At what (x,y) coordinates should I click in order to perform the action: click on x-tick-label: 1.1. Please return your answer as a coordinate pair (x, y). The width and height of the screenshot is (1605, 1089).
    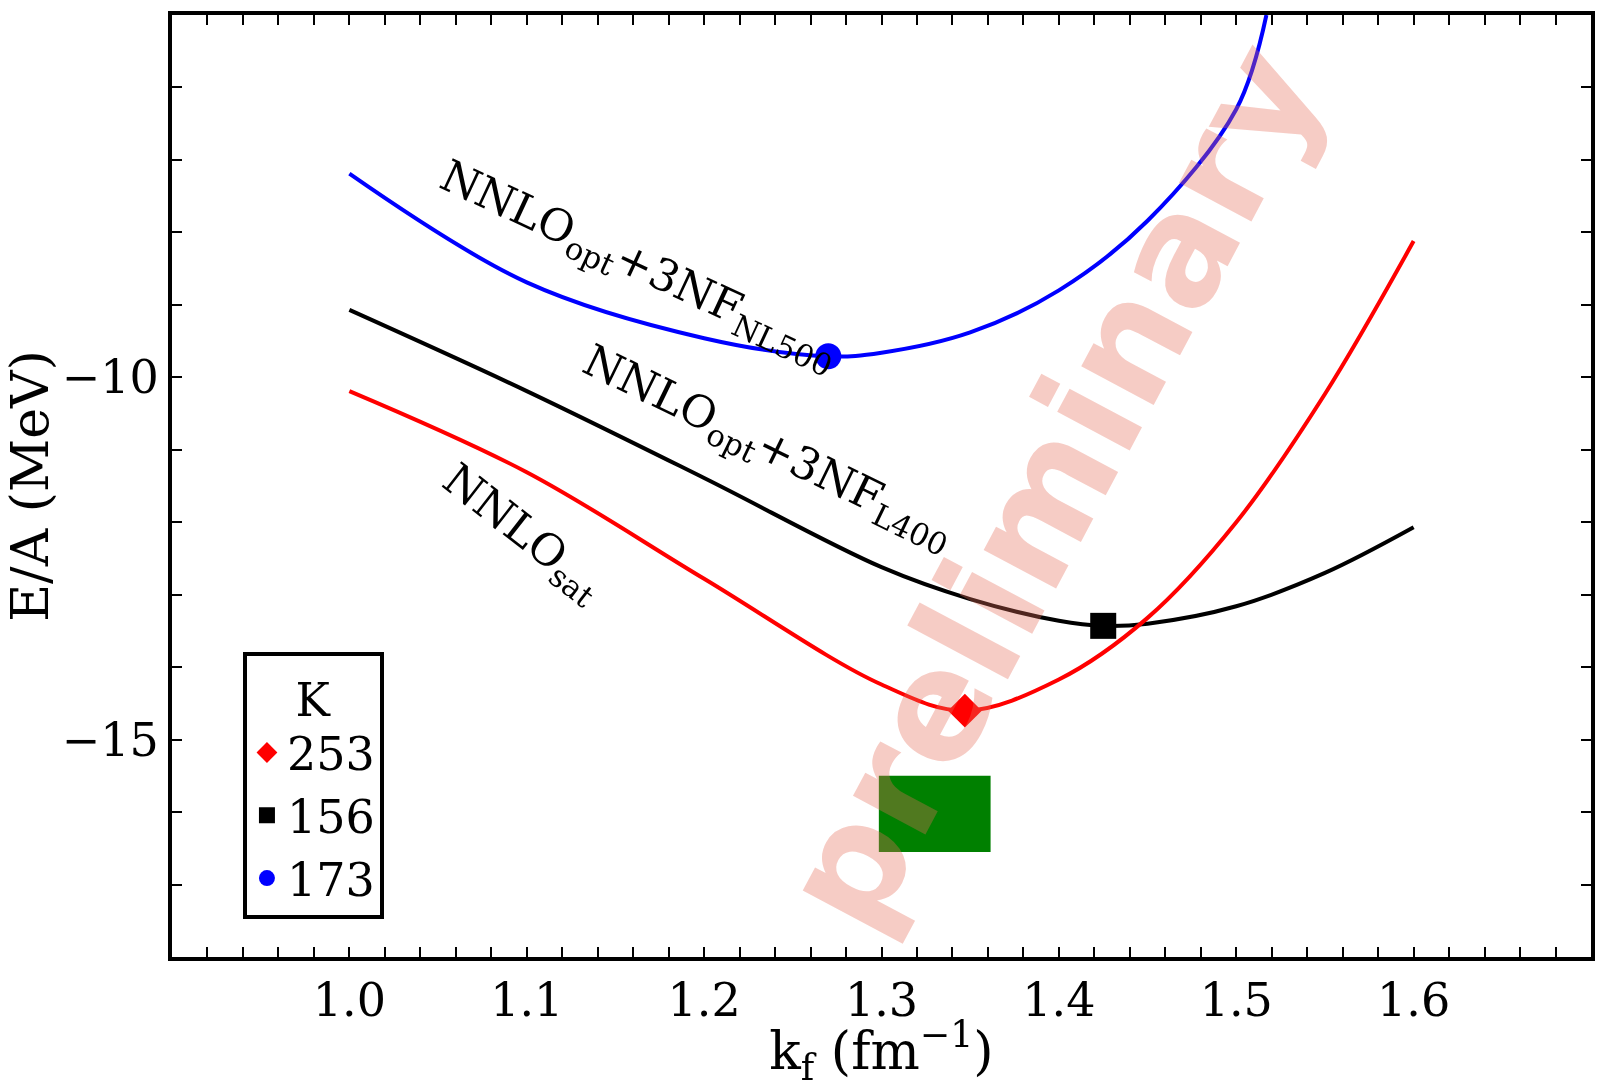
    Looking at the image, I should click on (527, 1000).